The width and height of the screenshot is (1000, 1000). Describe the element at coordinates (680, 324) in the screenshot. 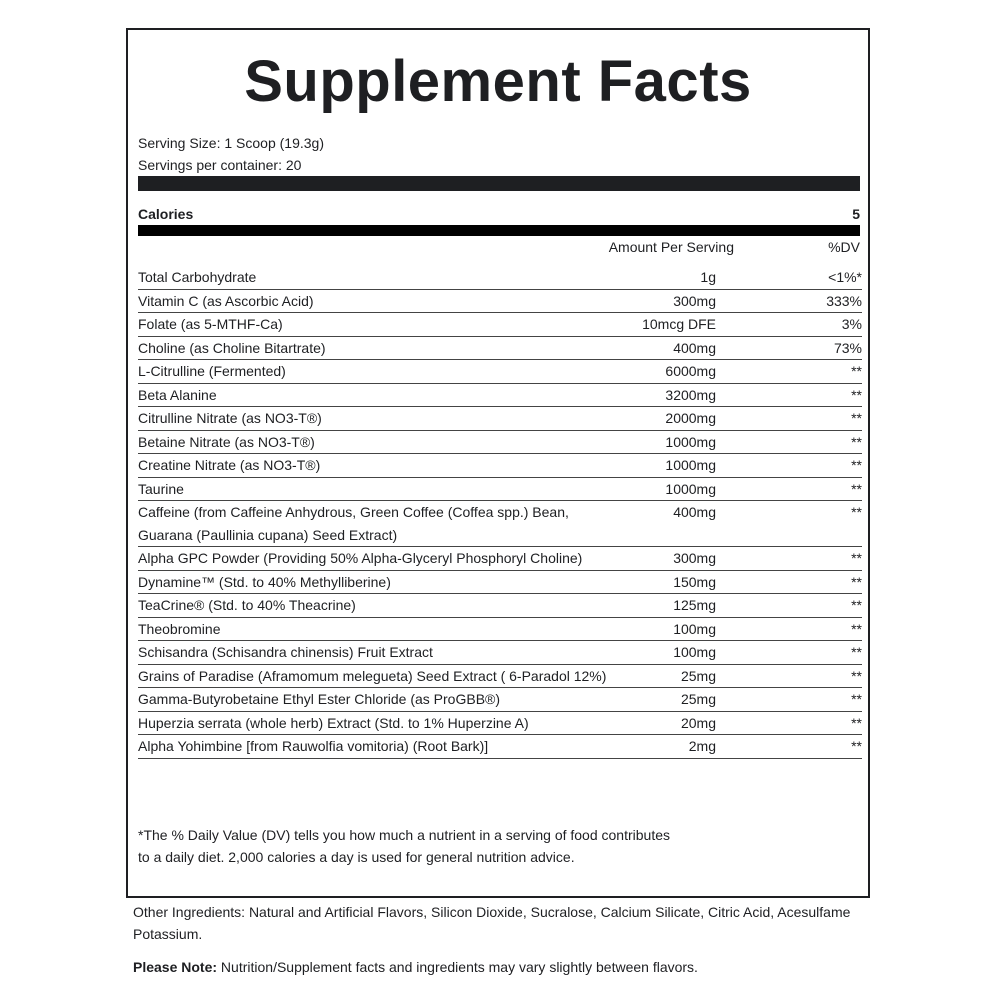

I see `nutrient-amount: 10mcg DFE` at that location.